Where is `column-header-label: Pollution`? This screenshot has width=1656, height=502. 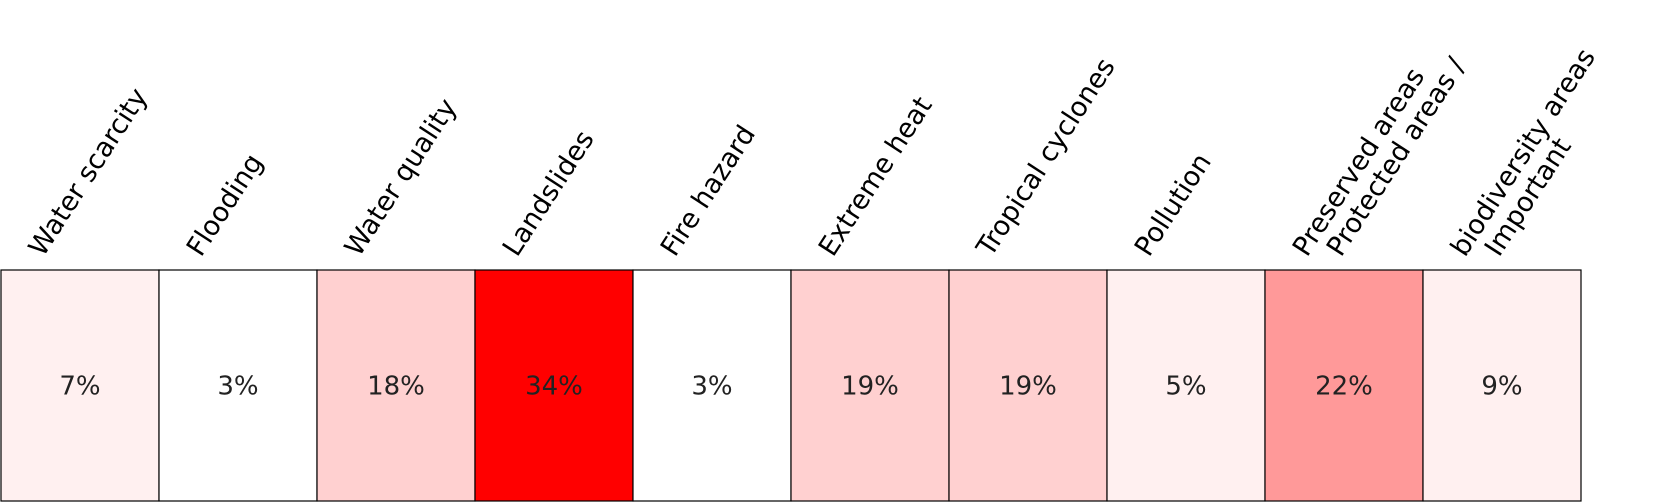 column-header-label: Pollution is located at coordinates (1173, 205).